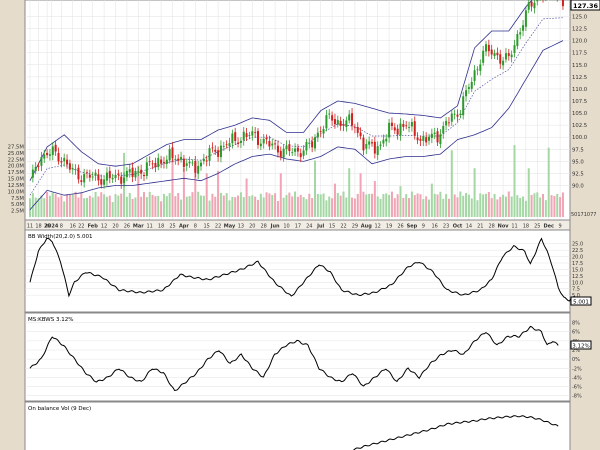  I want to click on date-axis-tick: 2024, so click(51, 227).